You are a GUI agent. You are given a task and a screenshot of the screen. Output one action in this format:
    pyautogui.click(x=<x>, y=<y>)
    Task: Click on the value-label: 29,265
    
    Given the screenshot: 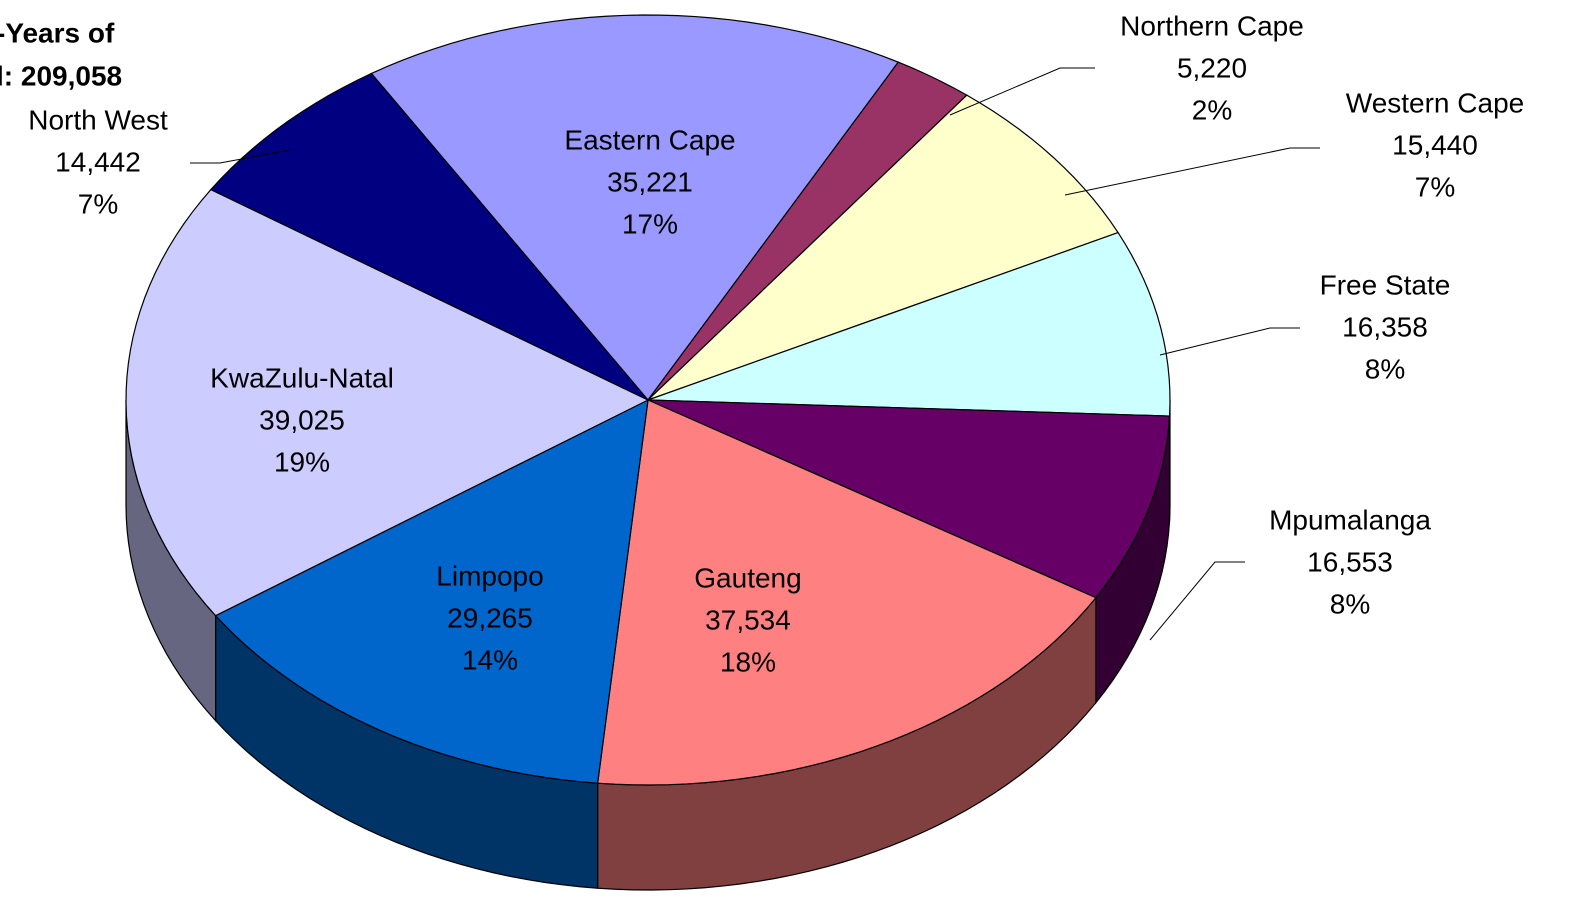 What is the action you would take?
    pyautogui.click(x=490, y=617)
    